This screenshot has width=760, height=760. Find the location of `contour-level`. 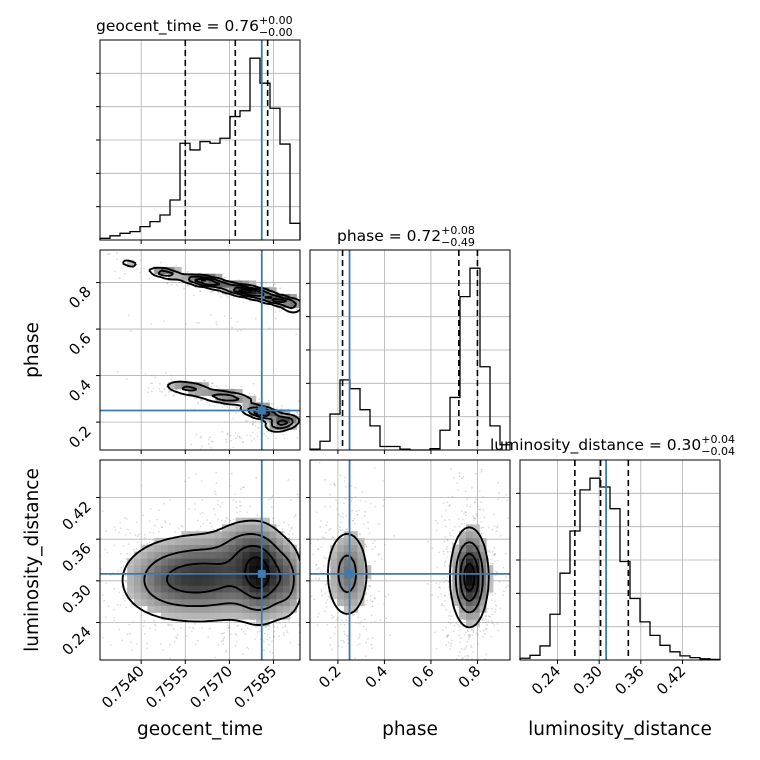

contour-level is located at coordinates (210, 572).